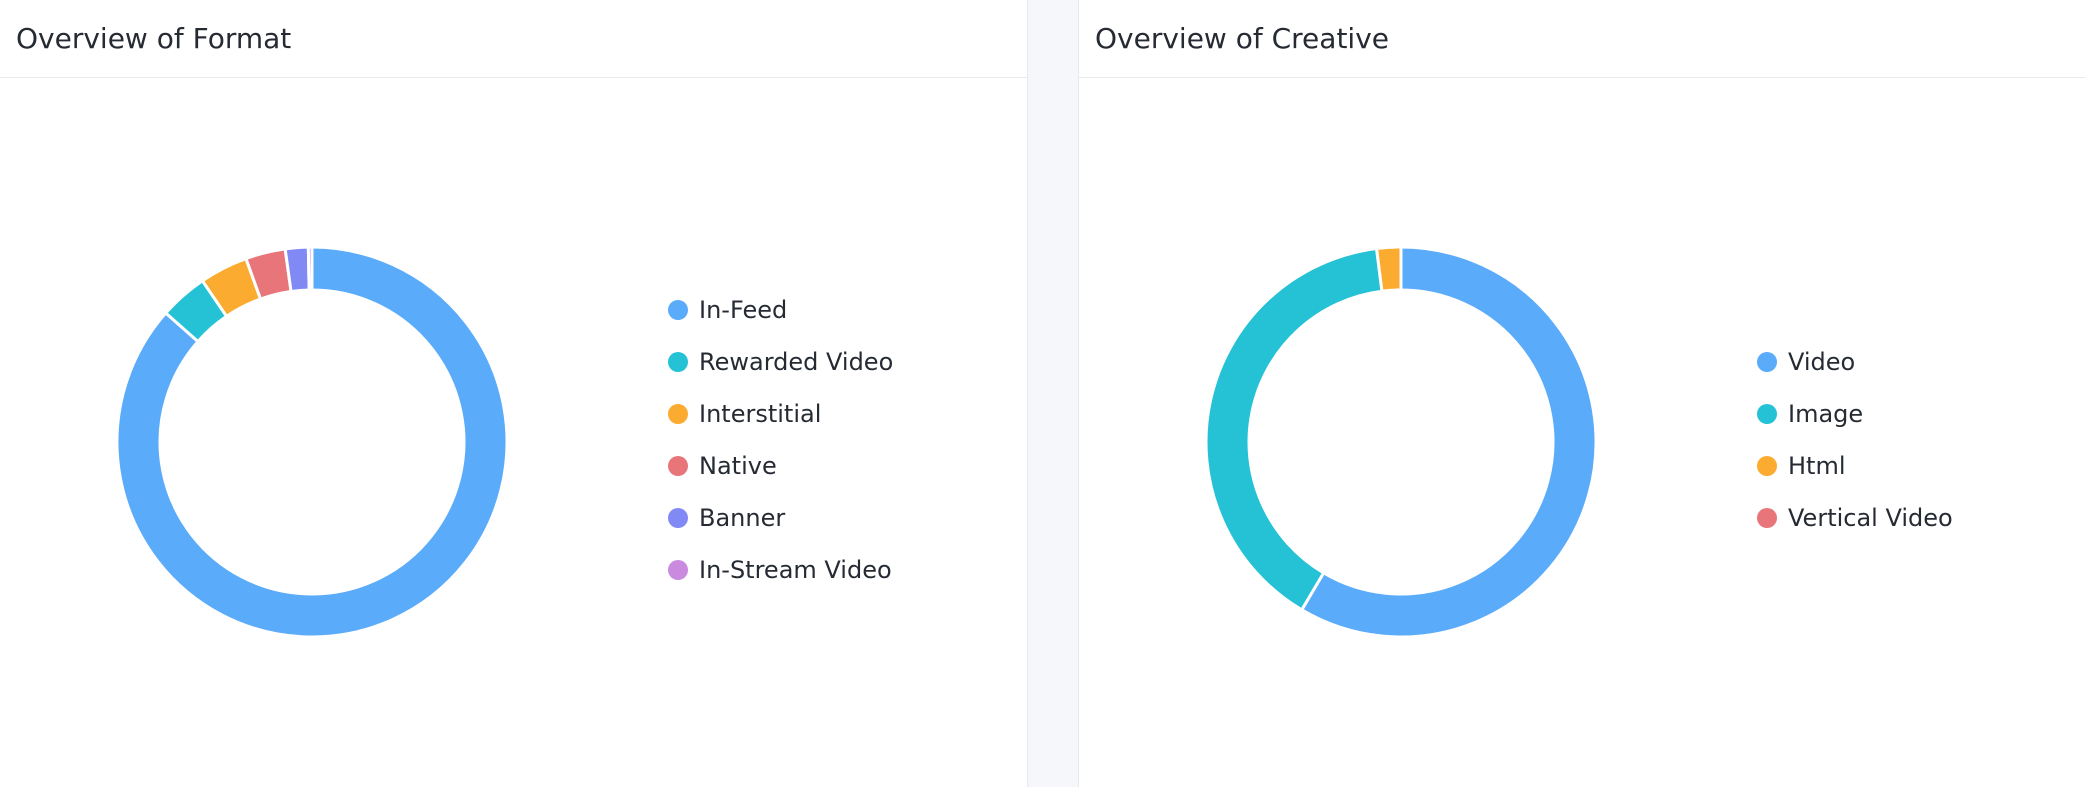 Image resolution: width=2085 pixels, height=787 pixels. I want to click on legend-item-image: Image, so click(1855, 414).